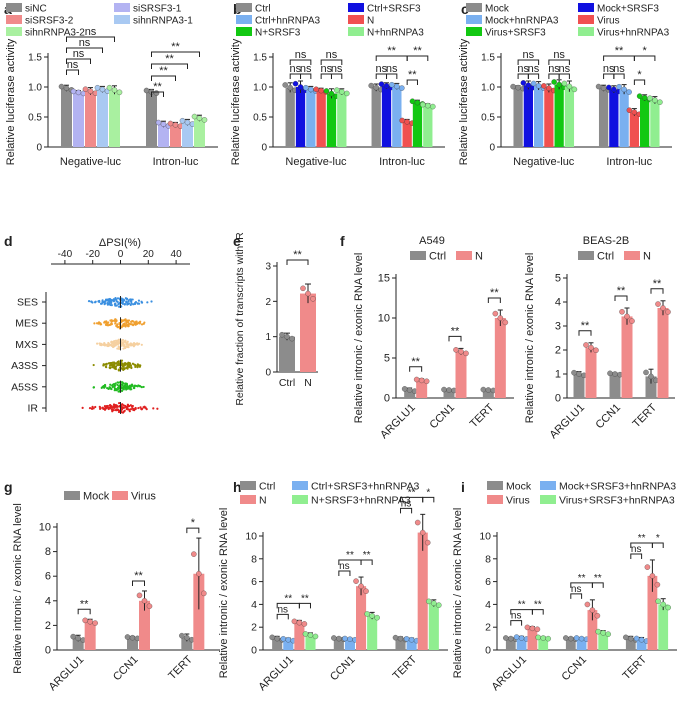 This screenshot has height=702, width=685. What do you see at coordinates (644, 415) in the screenshot?
I see `x-tick-label: TERT` at bounding box center [644, 415].